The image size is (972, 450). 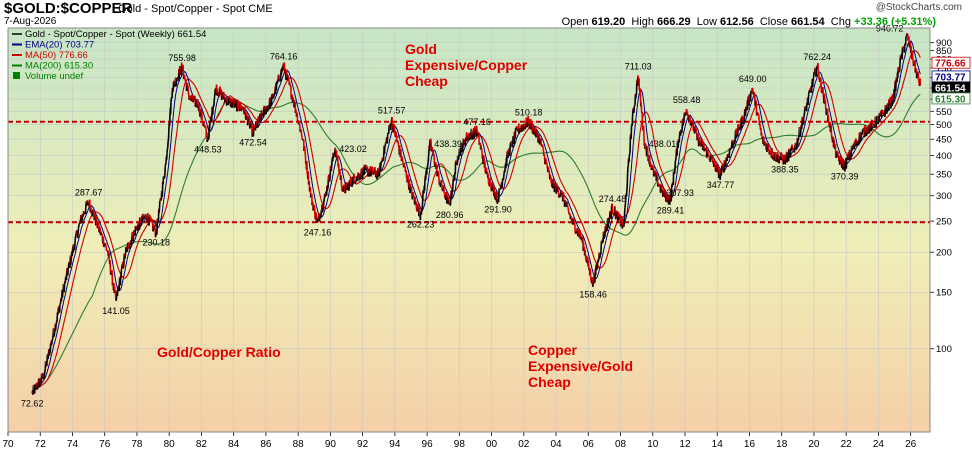 What do you see at coordinates (944, 175) in the screenshot?
I see `y-tick-label: 350` at bounding box center [944, 175].